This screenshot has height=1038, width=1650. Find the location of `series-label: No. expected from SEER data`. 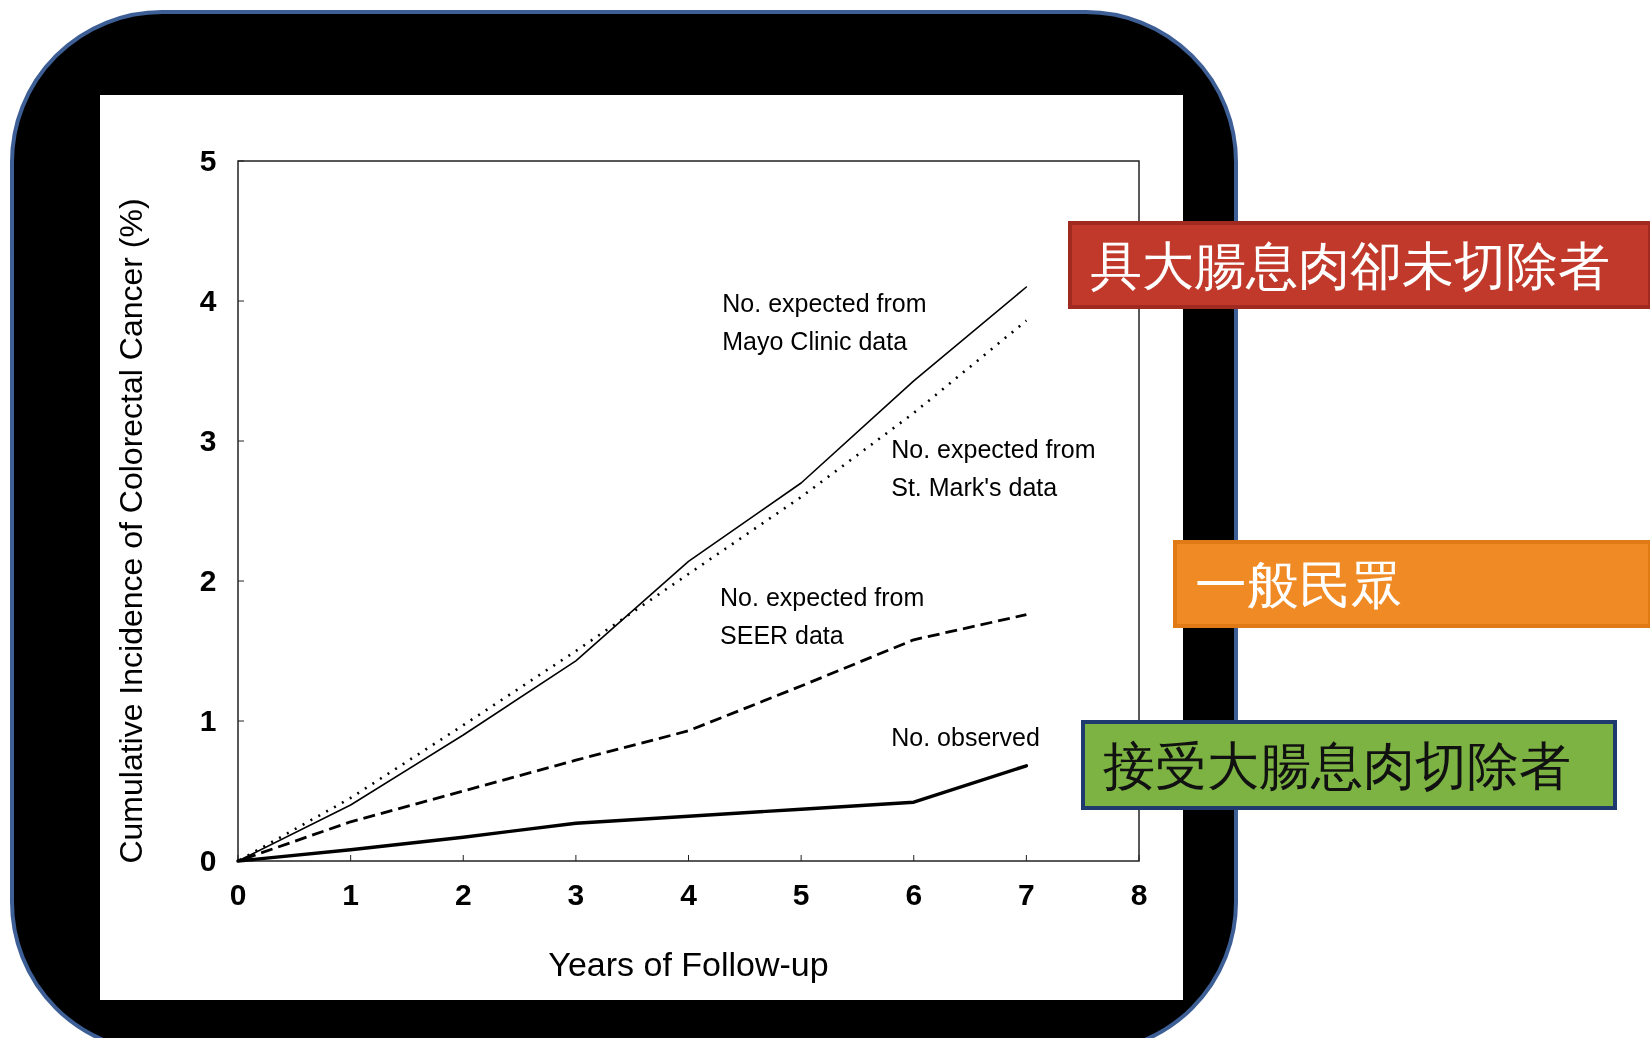

series-label: No. expected from SEER data is located at coordinates (822, 616).